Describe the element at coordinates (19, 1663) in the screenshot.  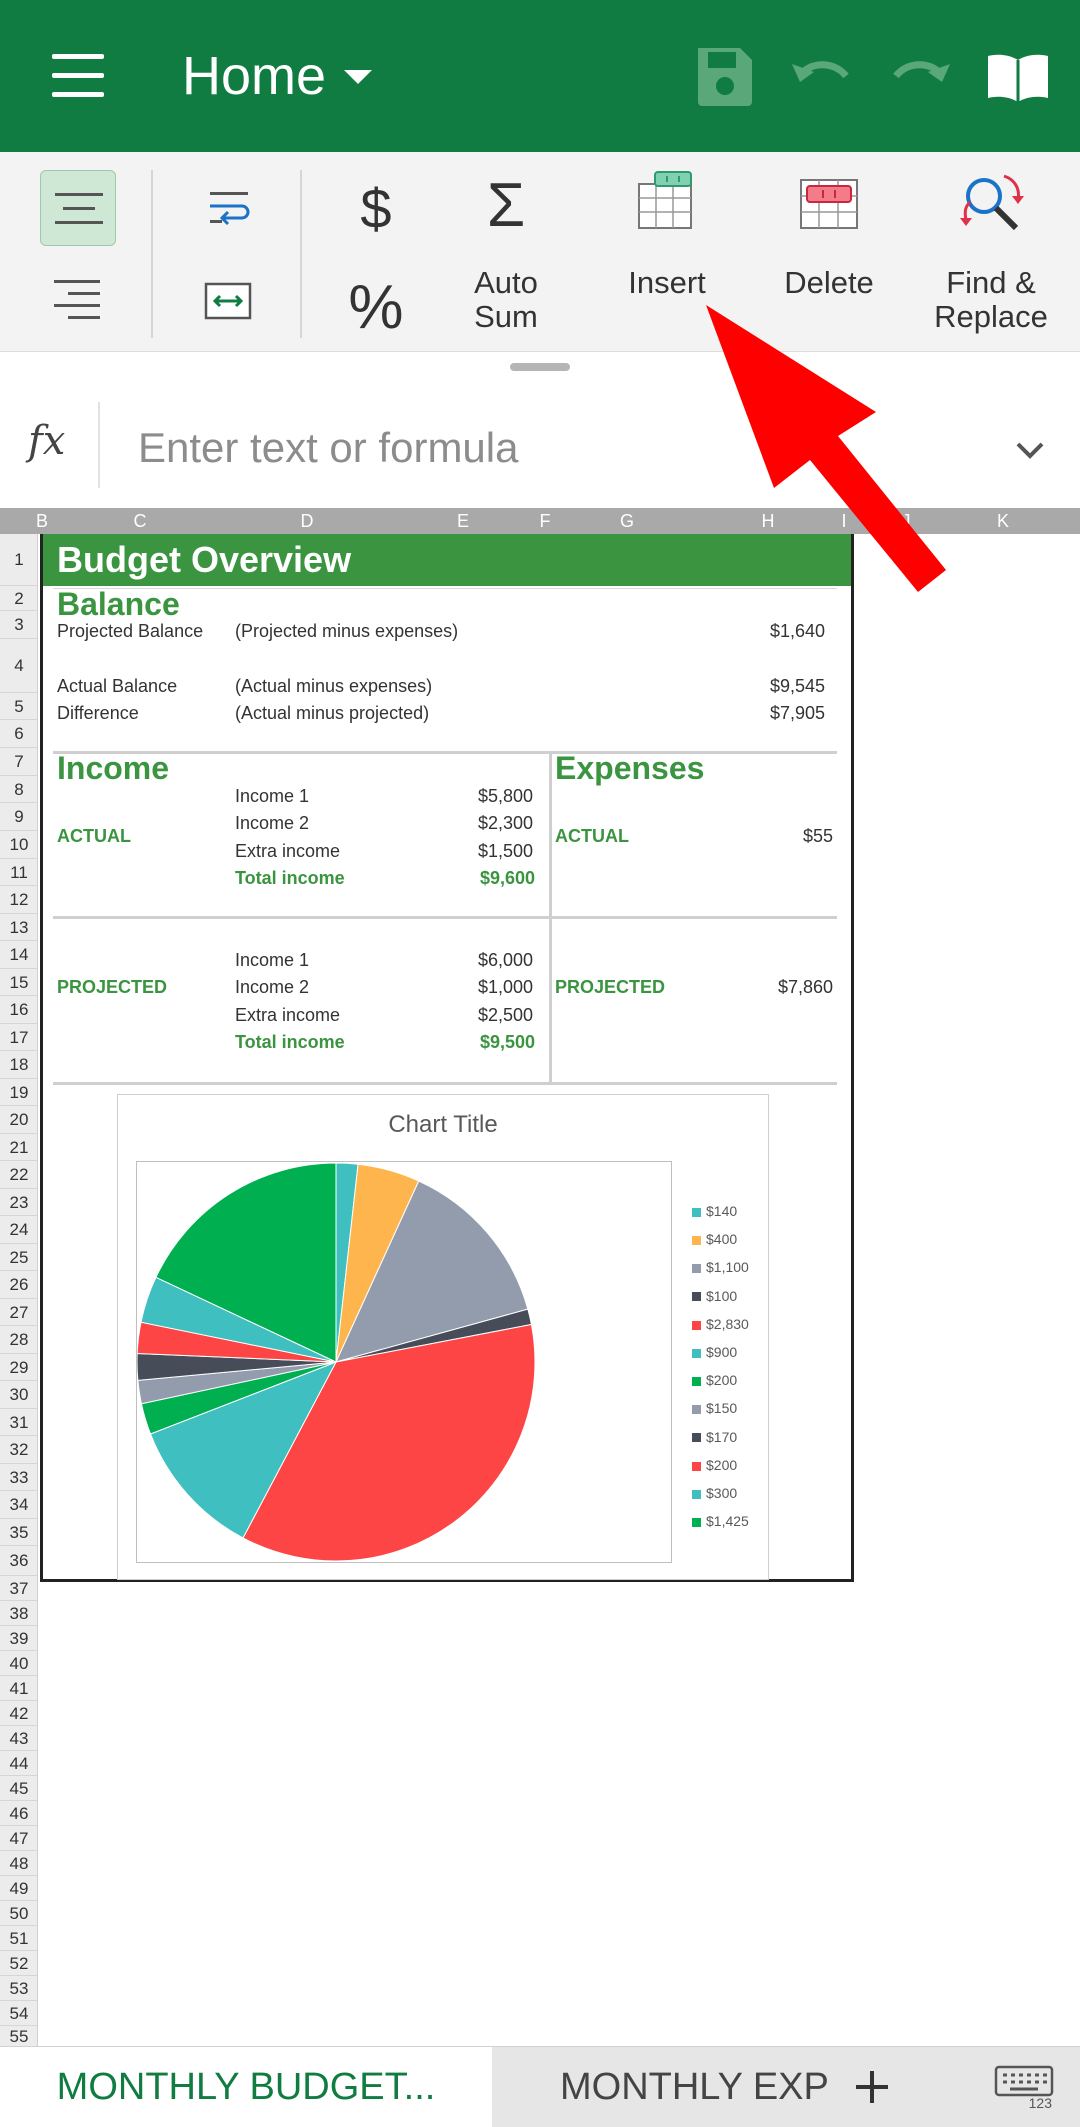
I see `row-header-40: 40` at that location.